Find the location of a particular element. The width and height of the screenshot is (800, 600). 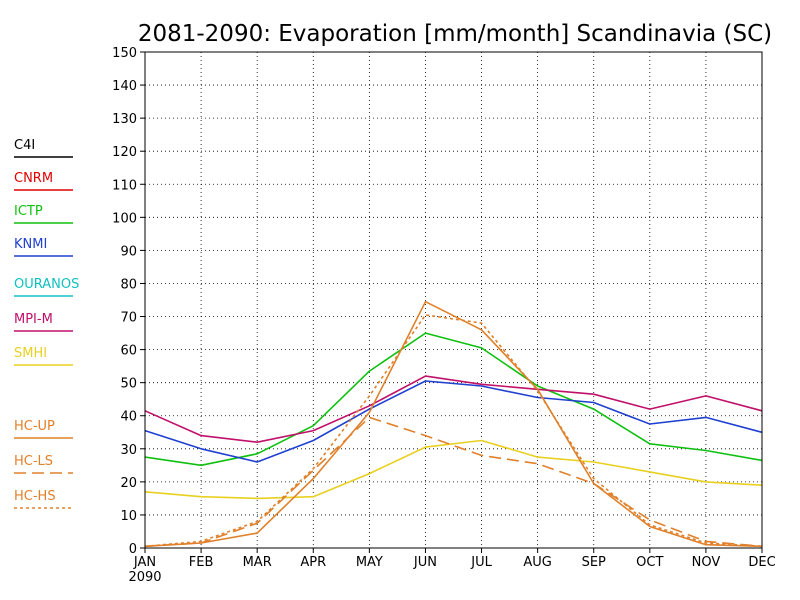

y-tick-label: 70 is located at coordinates (128, 318).